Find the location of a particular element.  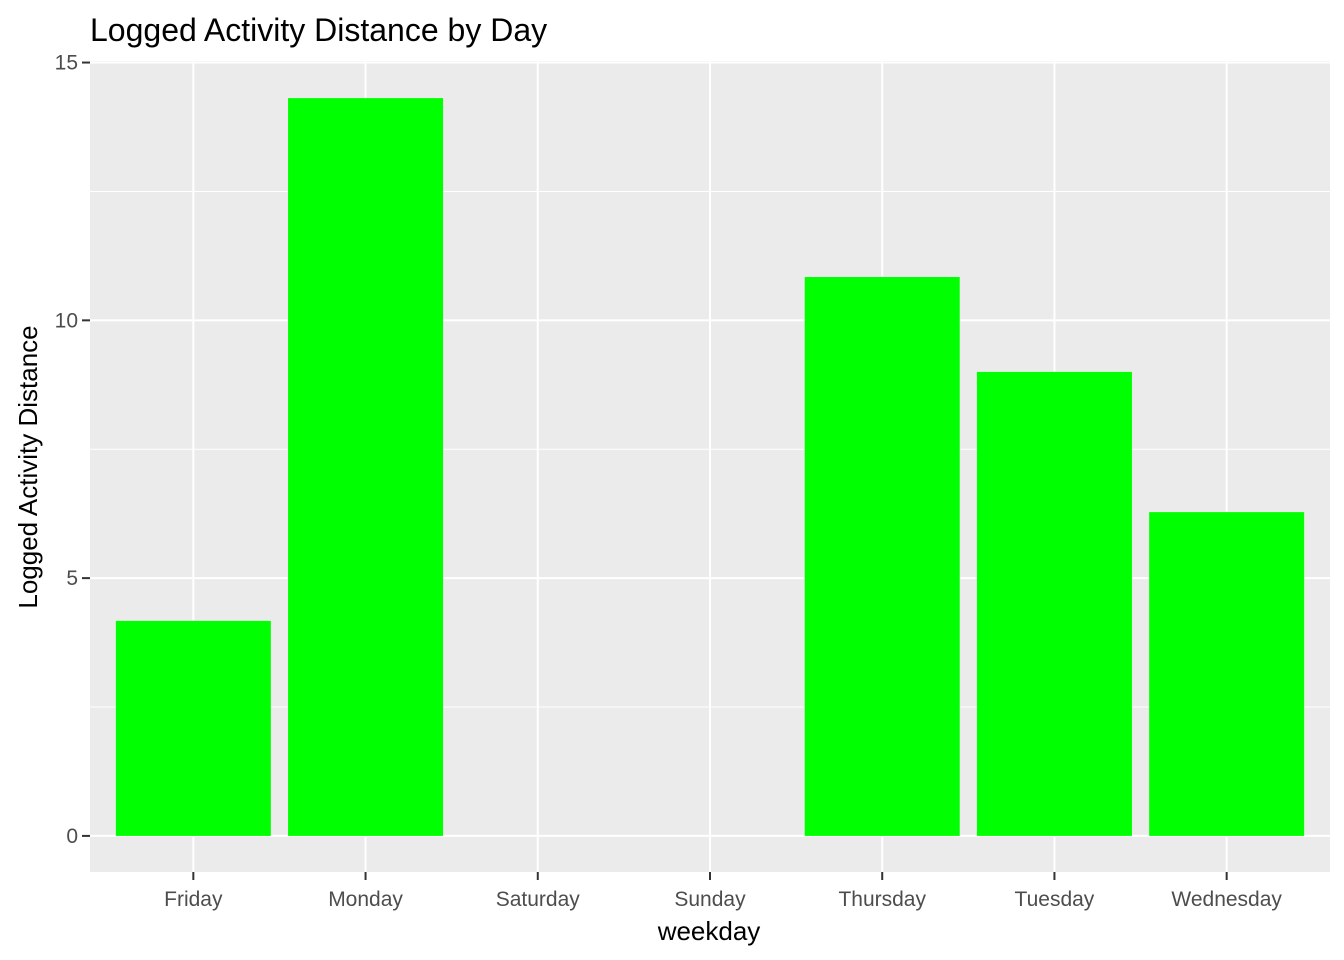

bar-monday is located at coordinates (366, 467).